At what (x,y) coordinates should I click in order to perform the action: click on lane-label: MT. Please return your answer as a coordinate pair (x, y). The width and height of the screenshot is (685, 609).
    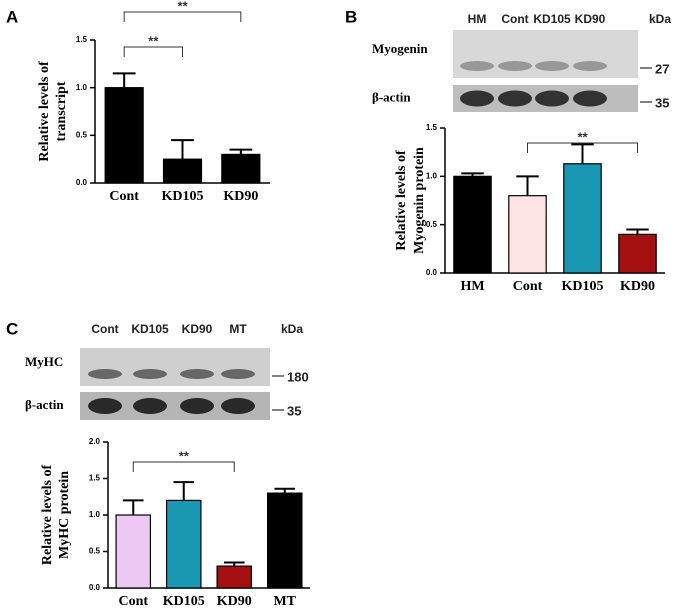
    Looking at the image, I should click on (238, 329).